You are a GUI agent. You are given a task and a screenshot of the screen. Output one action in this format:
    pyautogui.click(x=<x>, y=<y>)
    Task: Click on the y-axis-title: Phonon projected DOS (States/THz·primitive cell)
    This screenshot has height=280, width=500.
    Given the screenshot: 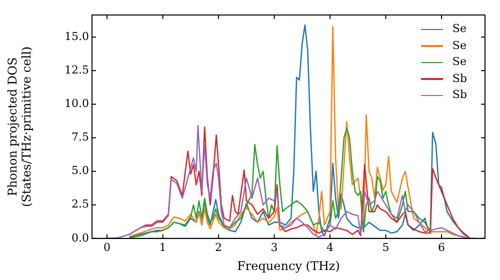 What is the action you would take?
    pyautogui.click(x=19, y=127)
    